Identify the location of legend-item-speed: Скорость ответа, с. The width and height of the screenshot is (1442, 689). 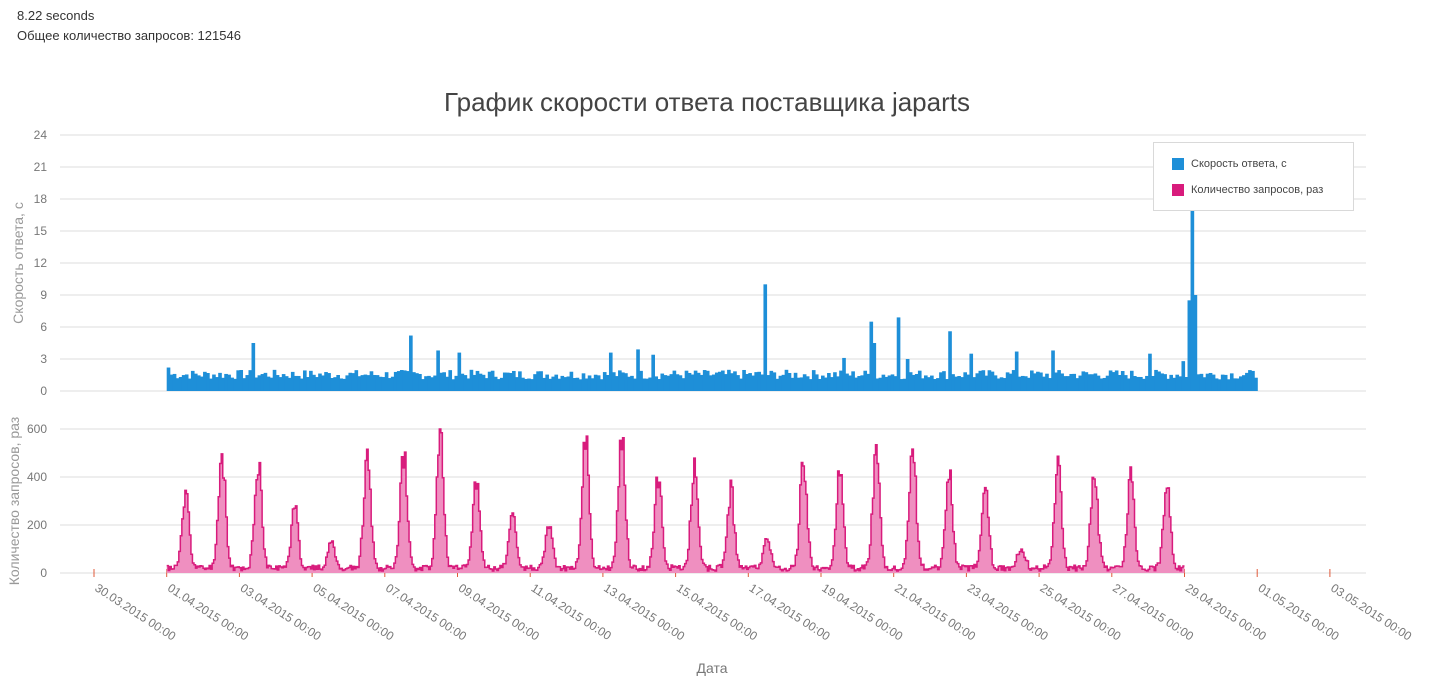
(1229, 164).